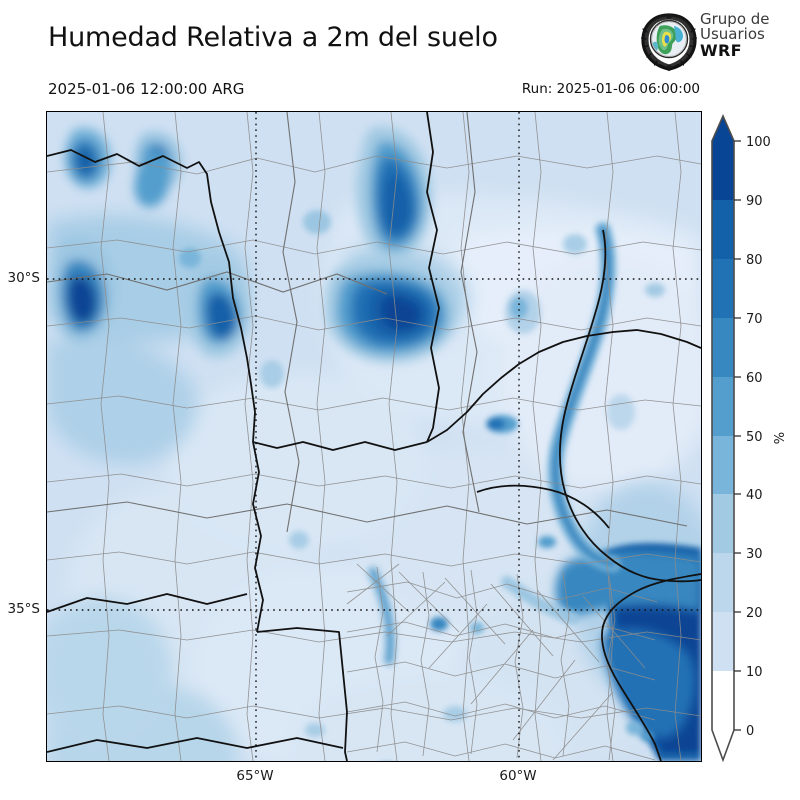  Describe the element at coordinates (518, 776) in the screenshot. I see `lon-tick-60w: 60°W` at that location.